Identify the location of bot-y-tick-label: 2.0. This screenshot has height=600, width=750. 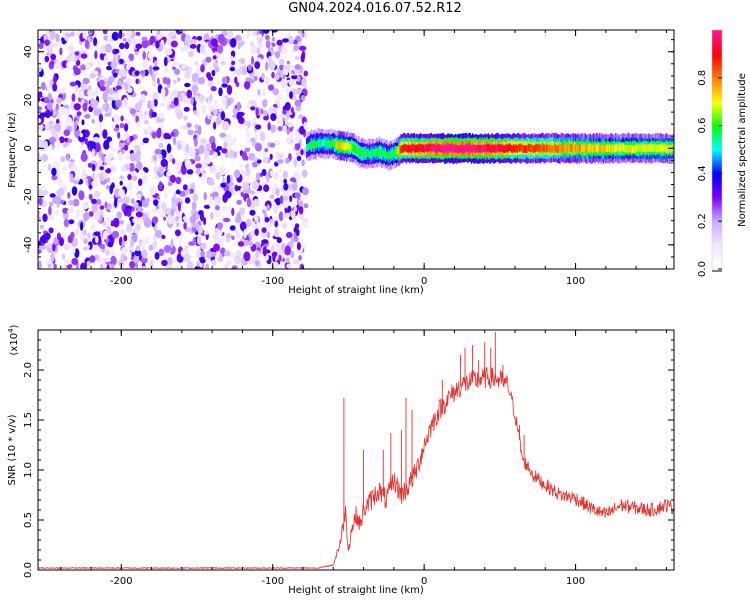
(28, 370).